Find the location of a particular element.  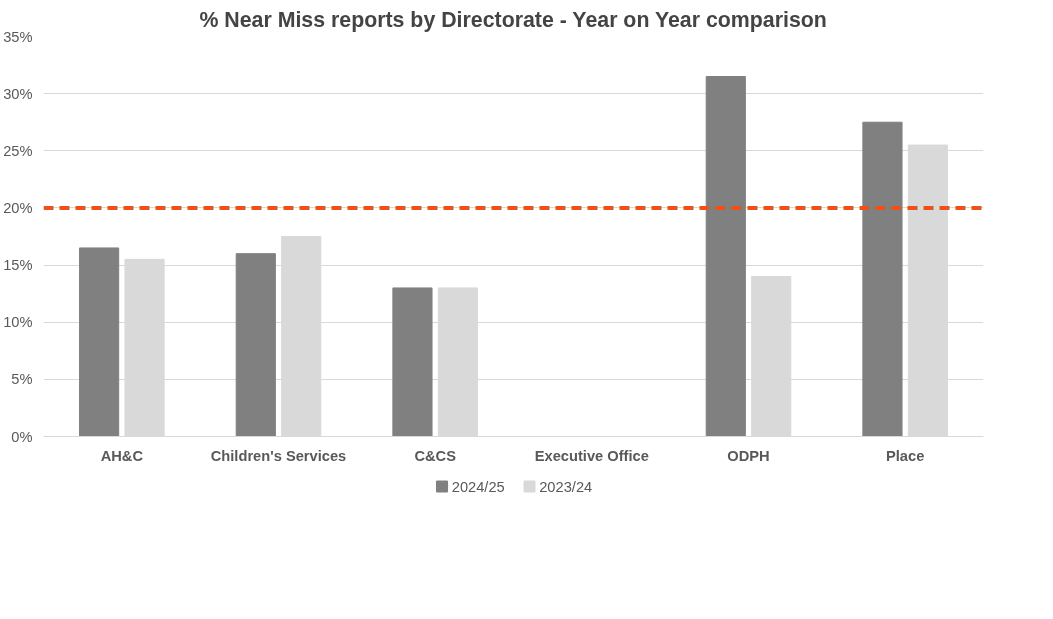

y-tick-label: 20% is located at coordinates (18, 207).